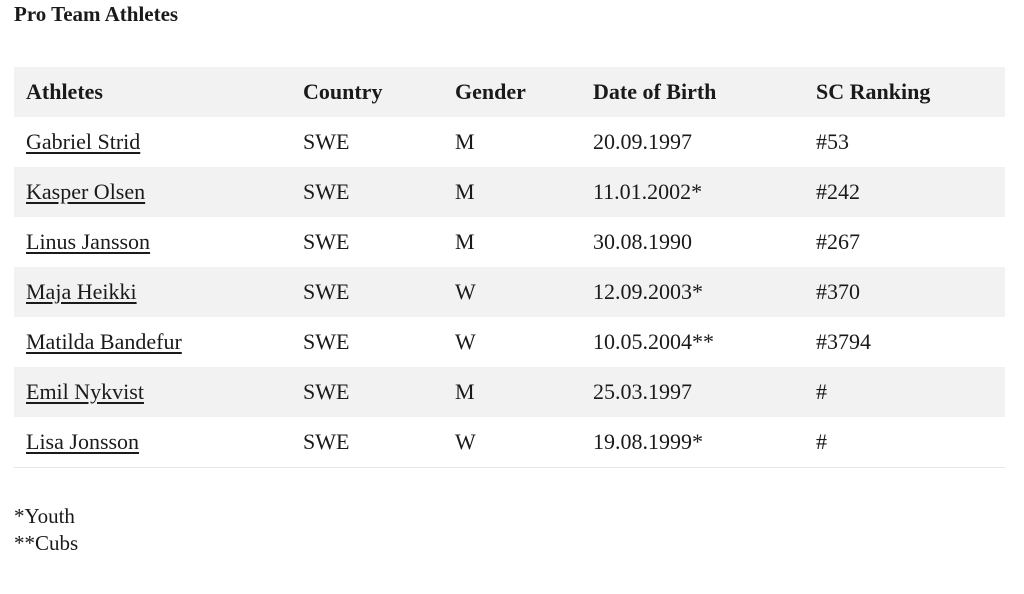  Describe the element at coordinates (152, 442) in the screenshot. I see `table-cell: Lisa Jonsson` at that location.